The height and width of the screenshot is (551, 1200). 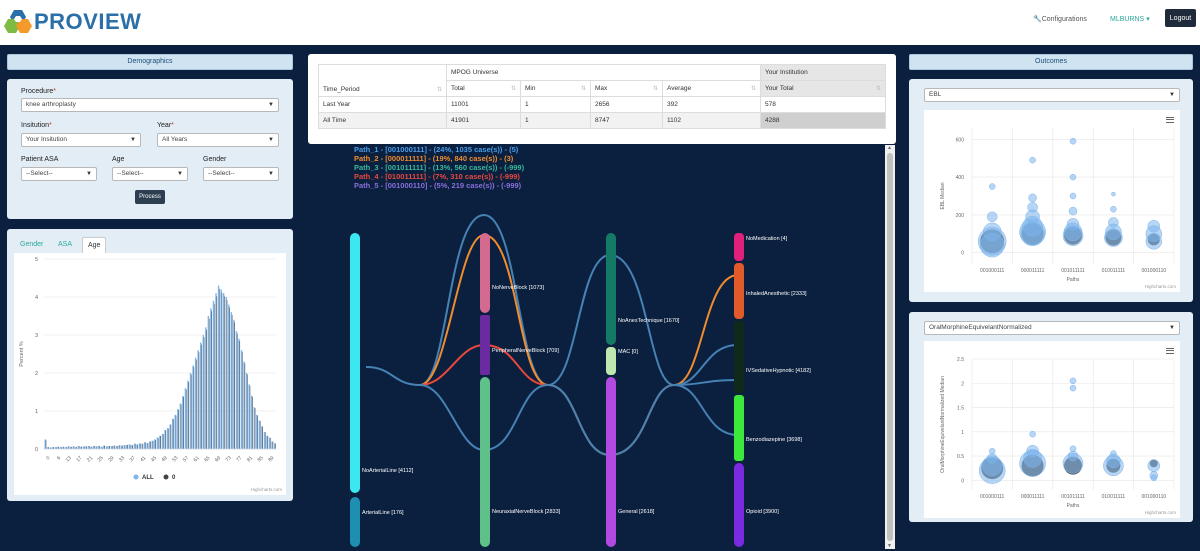 What do you see at coordinates (59, 174) in the screenshot?
I see `asa-select: --Select-- ▼` at bounding box center [59, 174].